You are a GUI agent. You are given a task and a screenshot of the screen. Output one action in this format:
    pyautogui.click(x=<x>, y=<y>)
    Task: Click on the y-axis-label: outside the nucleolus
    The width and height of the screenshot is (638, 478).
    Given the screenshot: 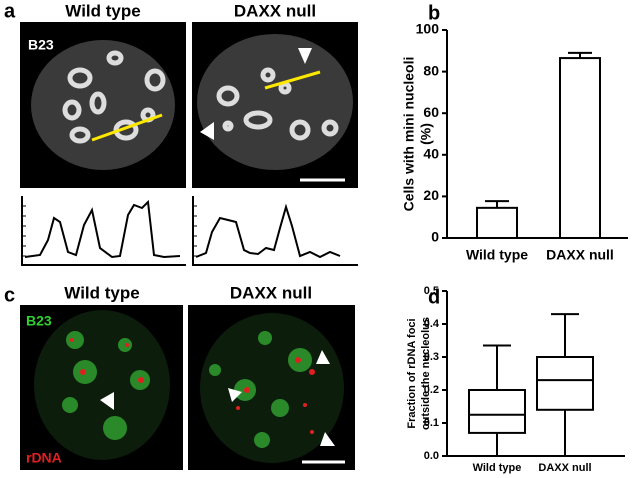 What is the action you would take?
    pyautogui.click(x=426, y=373)
    